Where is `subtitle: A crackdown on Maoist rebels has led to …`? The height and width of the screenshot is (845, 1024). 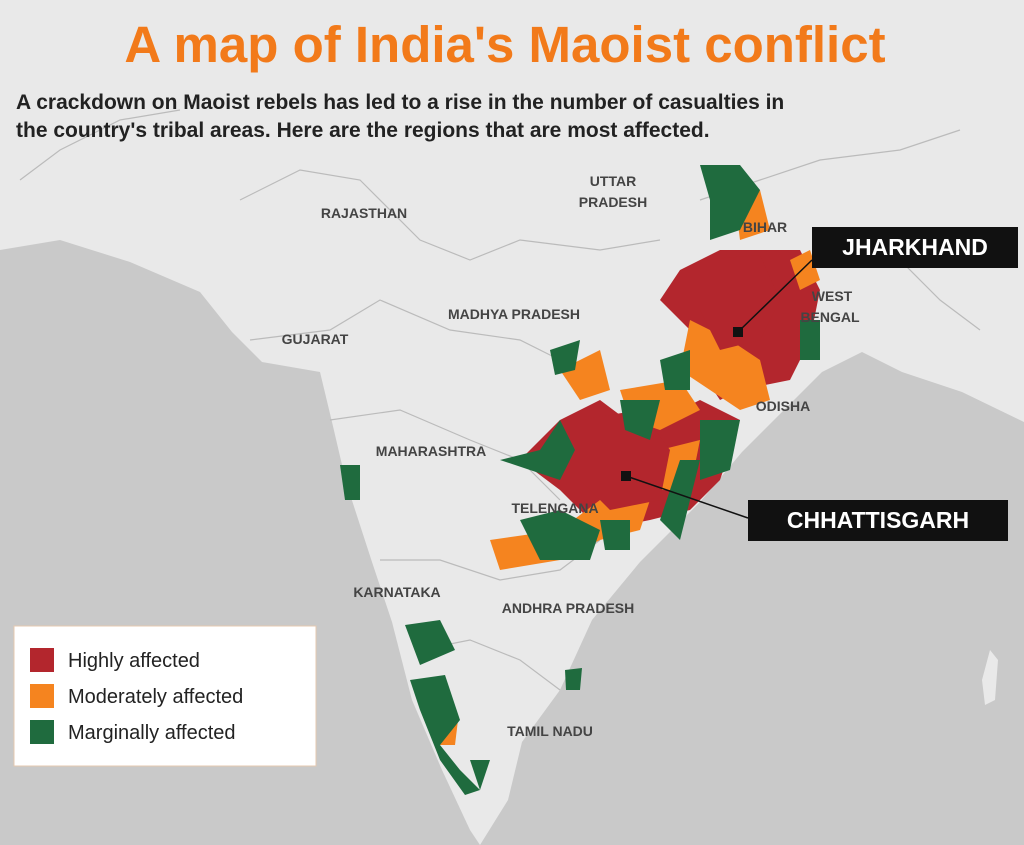
subtitle: A crackdown on Maoist rebels has led to … is located at coordinates (400, 102).